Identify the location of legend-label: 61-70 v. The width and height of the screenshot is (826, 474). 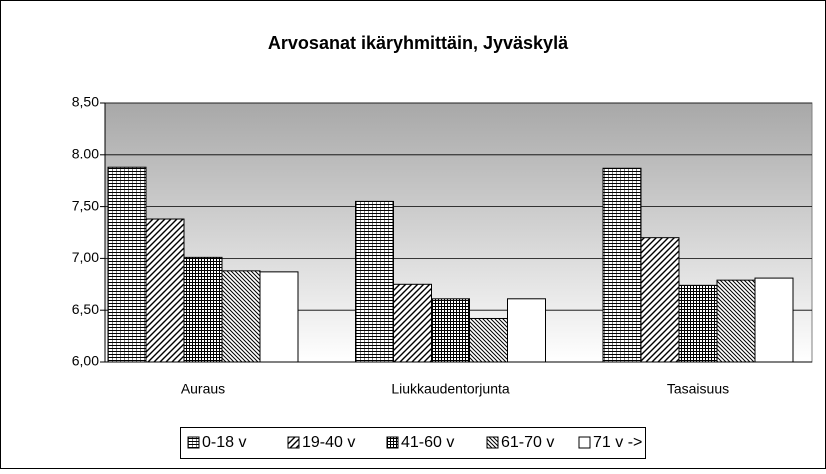
(527, 442).